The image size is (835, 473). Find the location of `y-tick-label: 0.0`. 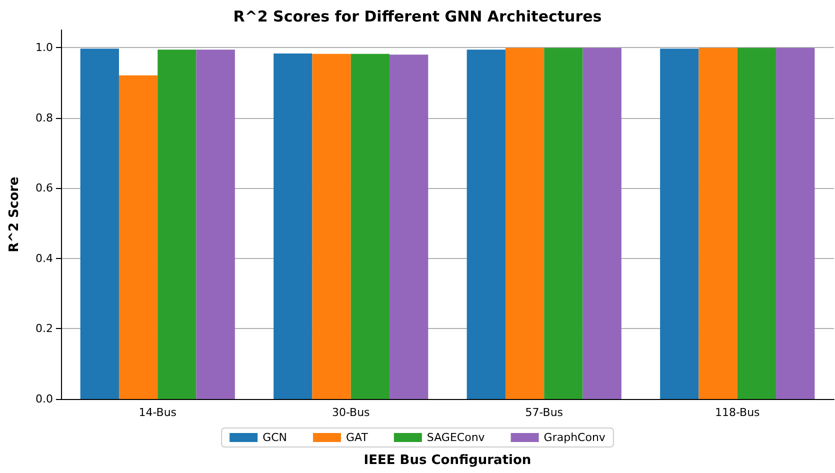

y-tick-label: 0.0 is located at coordinates (44, 399).